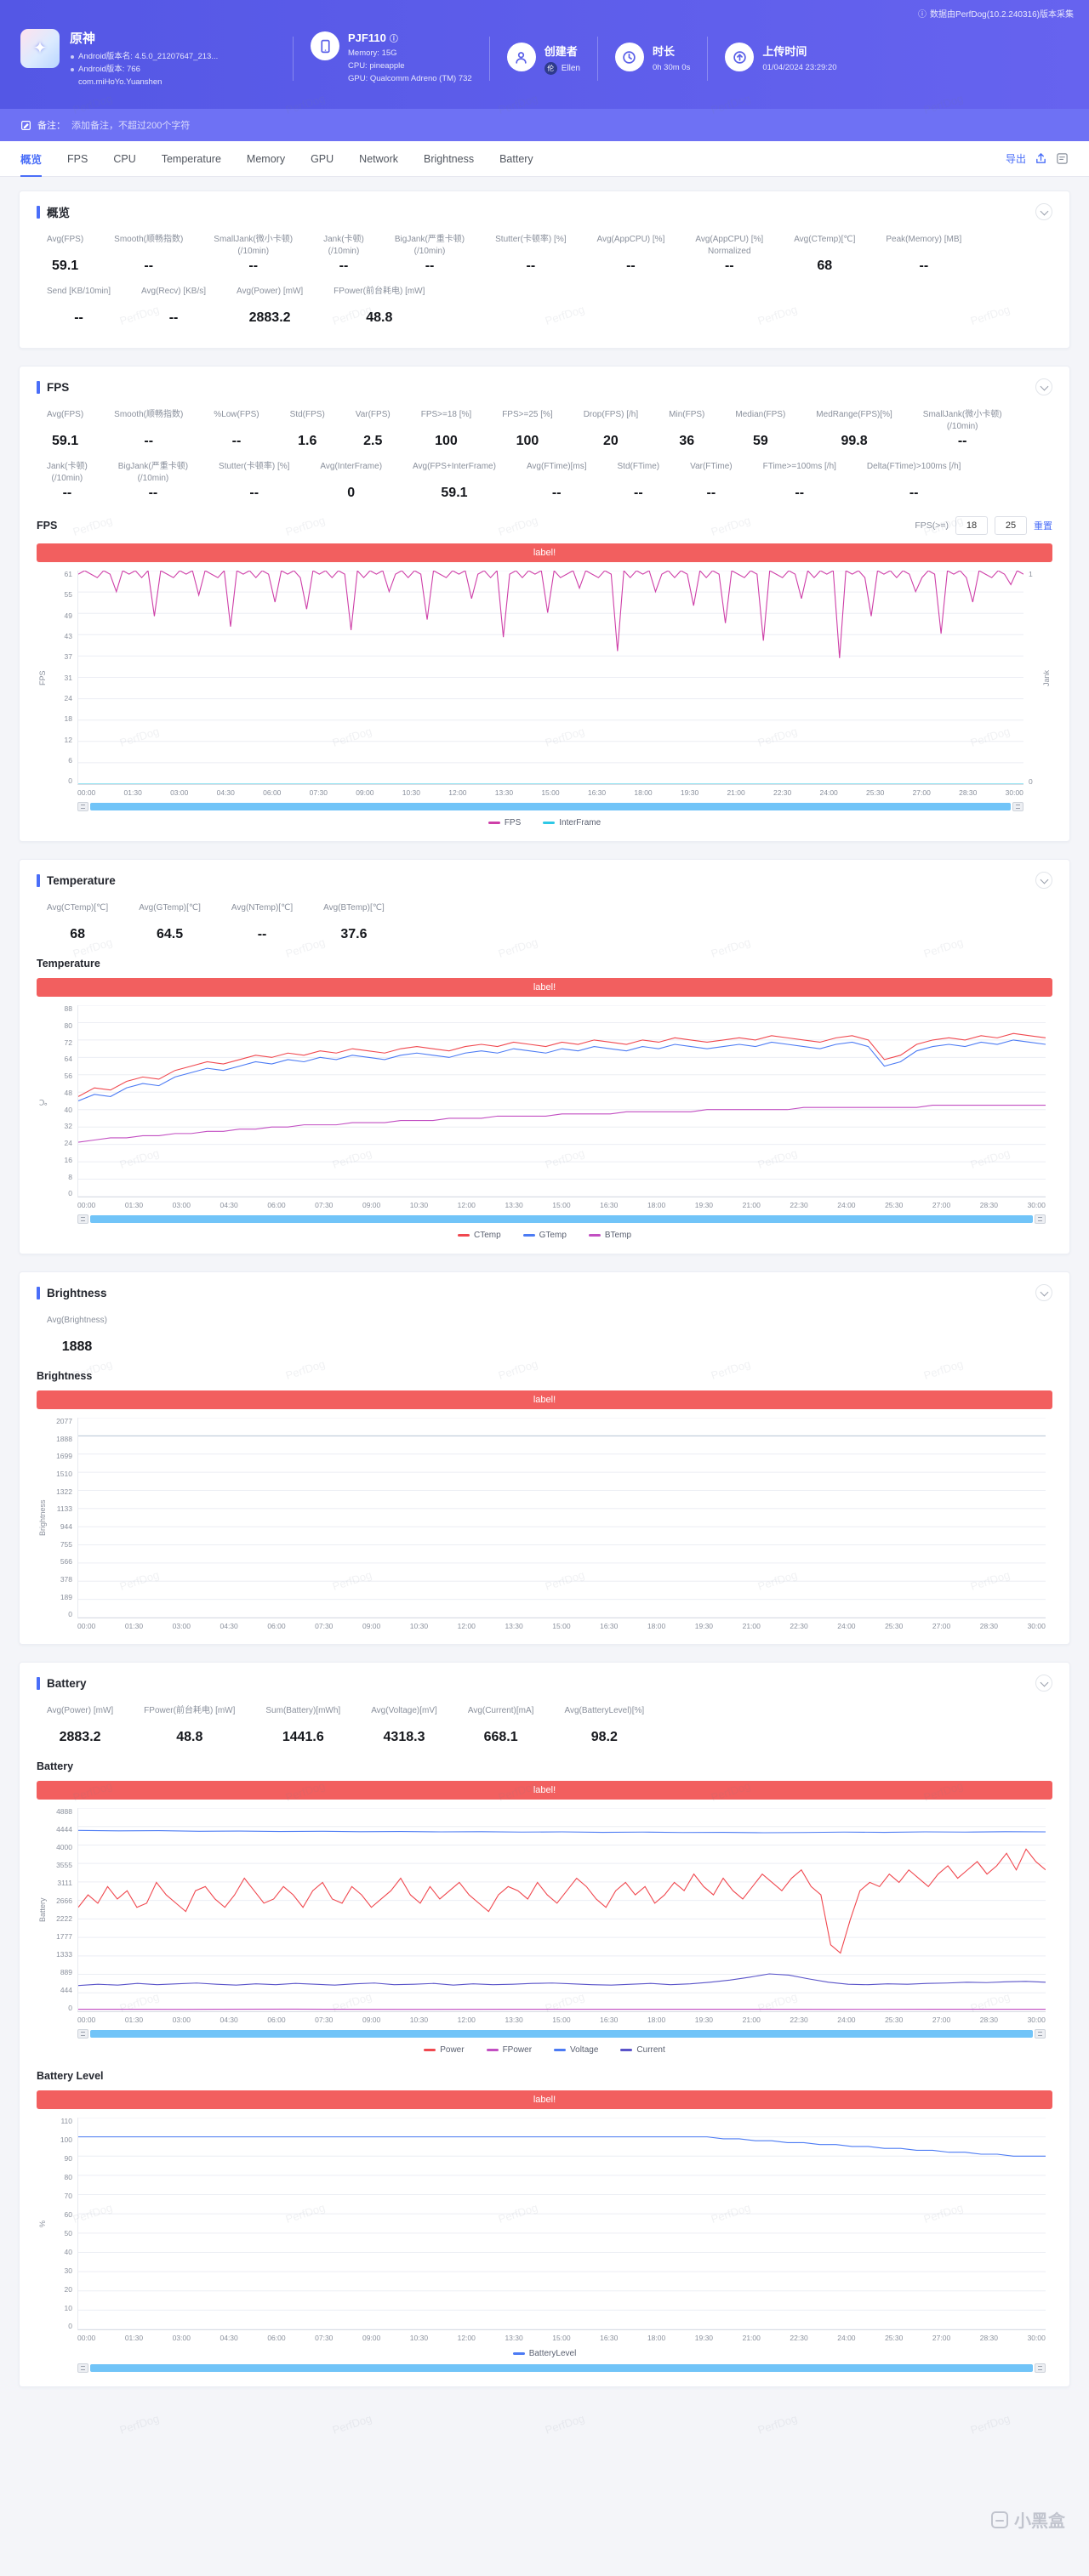  Describe the element at coordinates (70, 760) in the screenshot. I see `y-tick: 6` at that location.